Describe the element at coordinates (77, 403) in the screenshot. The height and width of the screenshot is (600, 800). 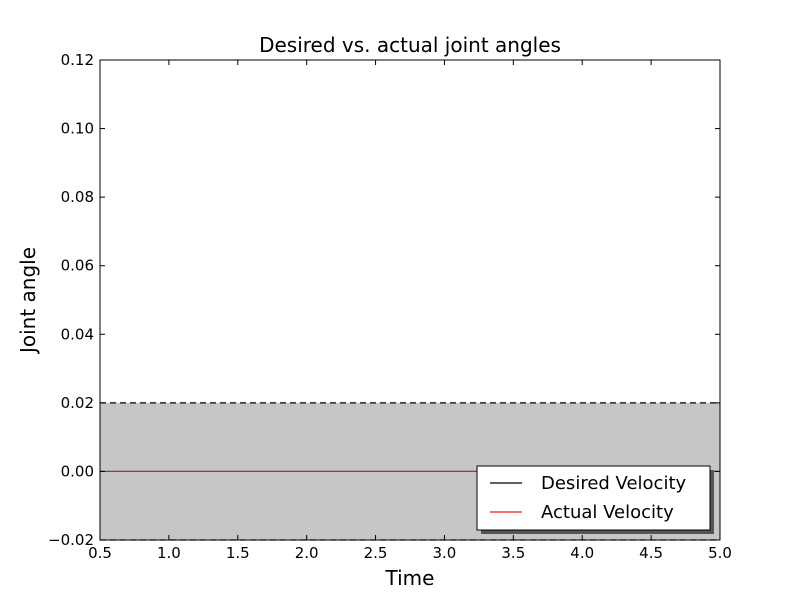
I see `y-tick-label: 0.02` at that location.